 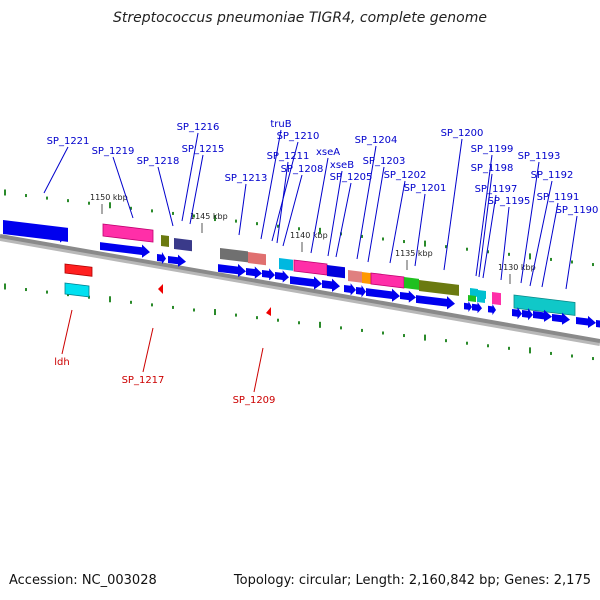 What do you see at coordinates (254, 400) in the screenshot?
I see `gene-label-red: SP_1209` at bounding box center [254, 400].